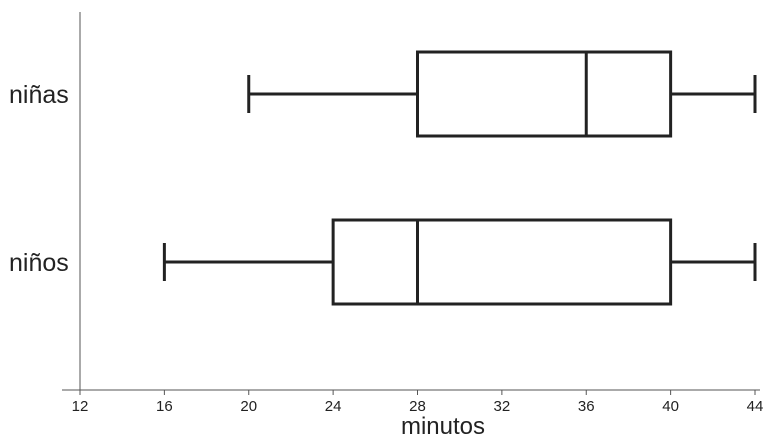 The height and width of the screenshot is (440, 765). Describe the element at coordinates (586, 406) in the screenshot. I see `x-tick-label: 36` at that location.